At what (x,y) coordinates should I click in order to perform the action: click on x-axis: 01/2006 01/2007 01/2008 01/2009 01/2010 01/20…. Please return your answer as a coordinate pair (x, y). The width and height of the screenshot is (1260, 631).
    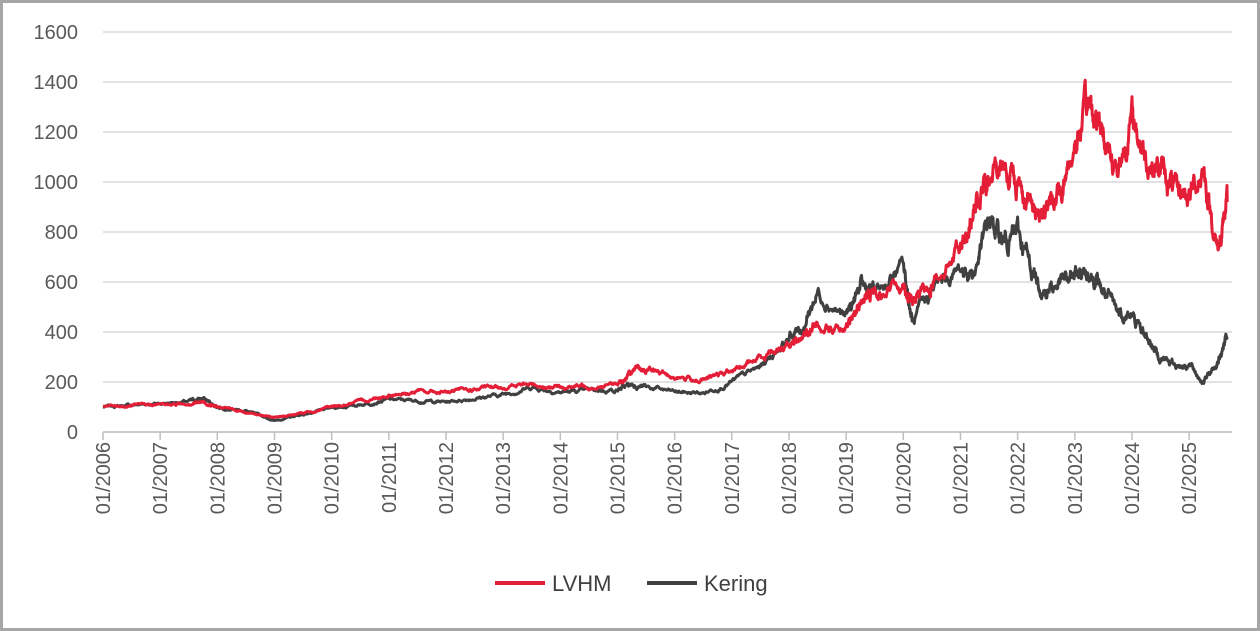
    Looking at the image, I should click on (662, 472).